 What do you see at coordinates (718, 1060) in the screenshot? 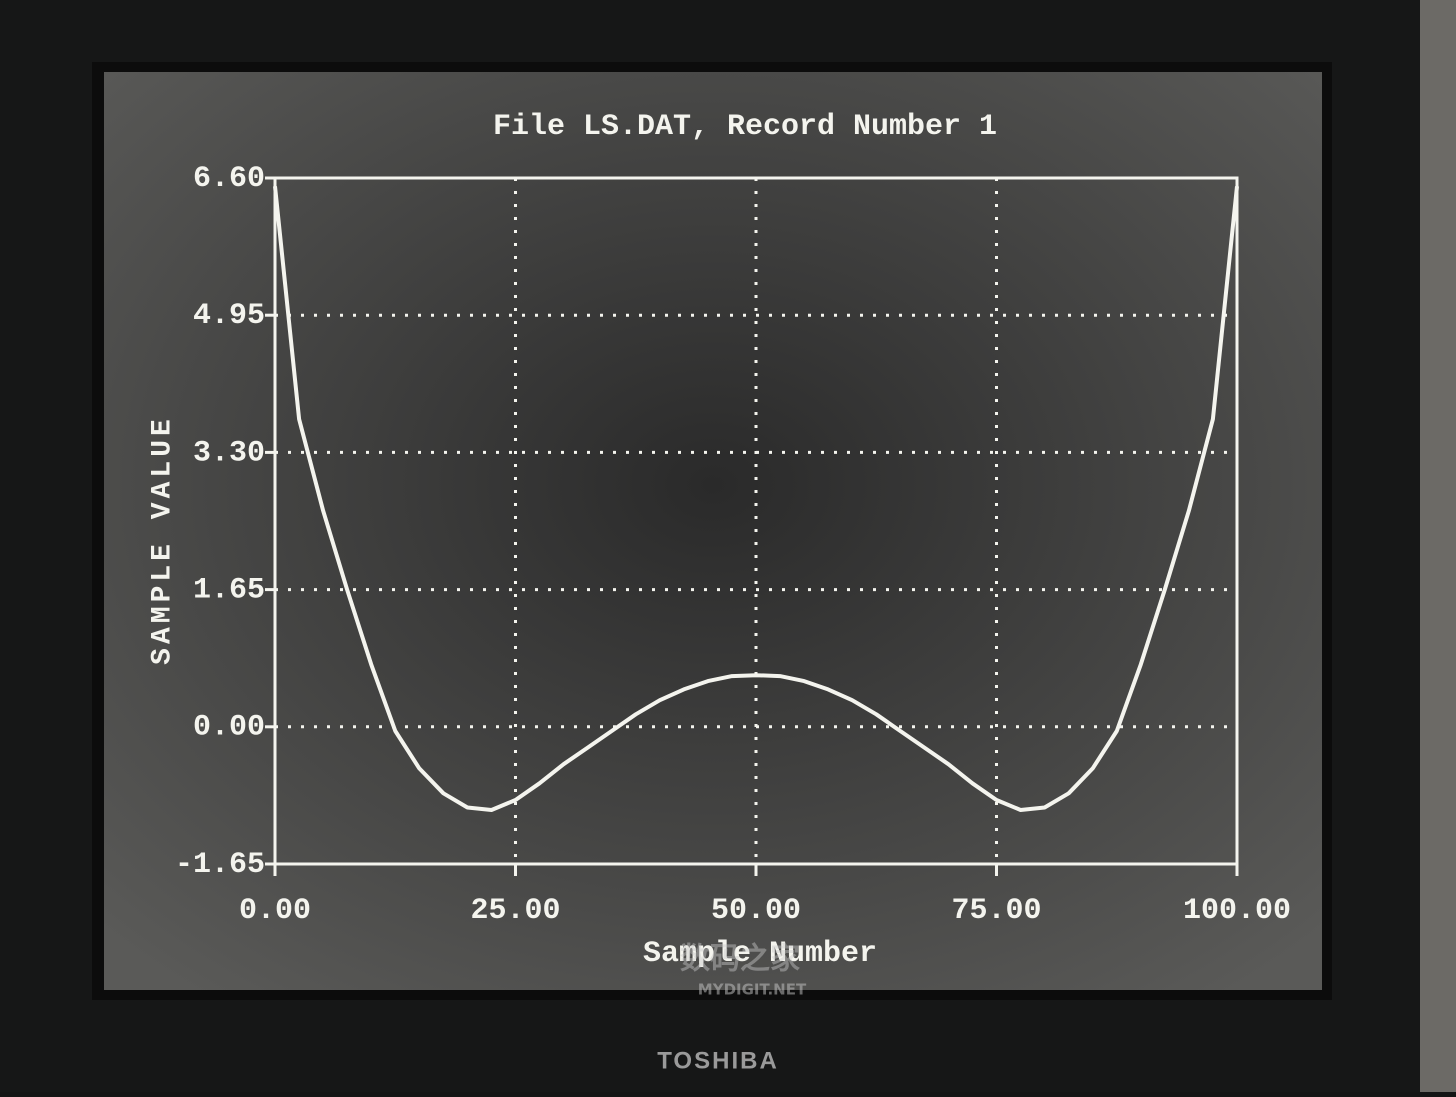
I see `brand: TOSHIBA` at bounding box center [718, 1060].